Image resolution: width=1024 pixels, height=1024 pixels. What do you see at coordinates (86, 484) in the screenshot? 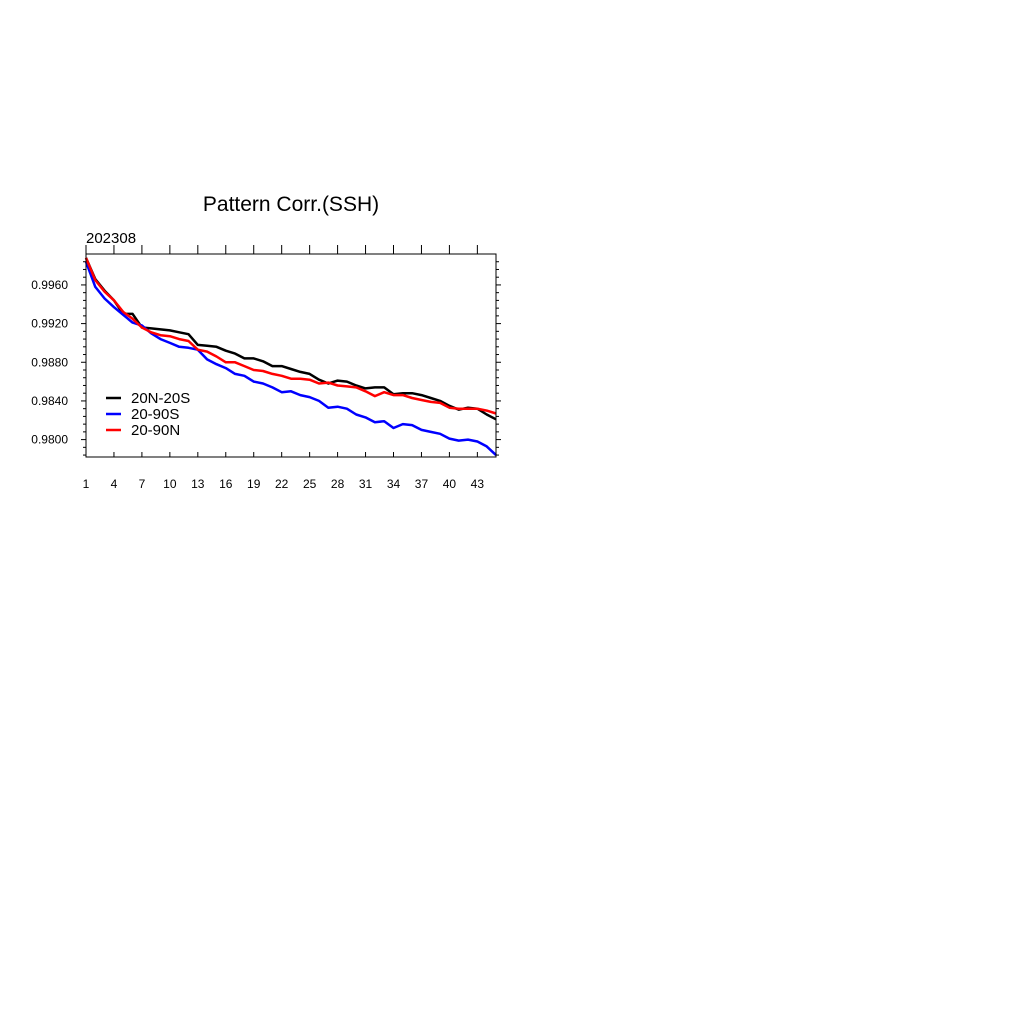
I see `x-tick-label: 1` at bounding box center [86, 484].